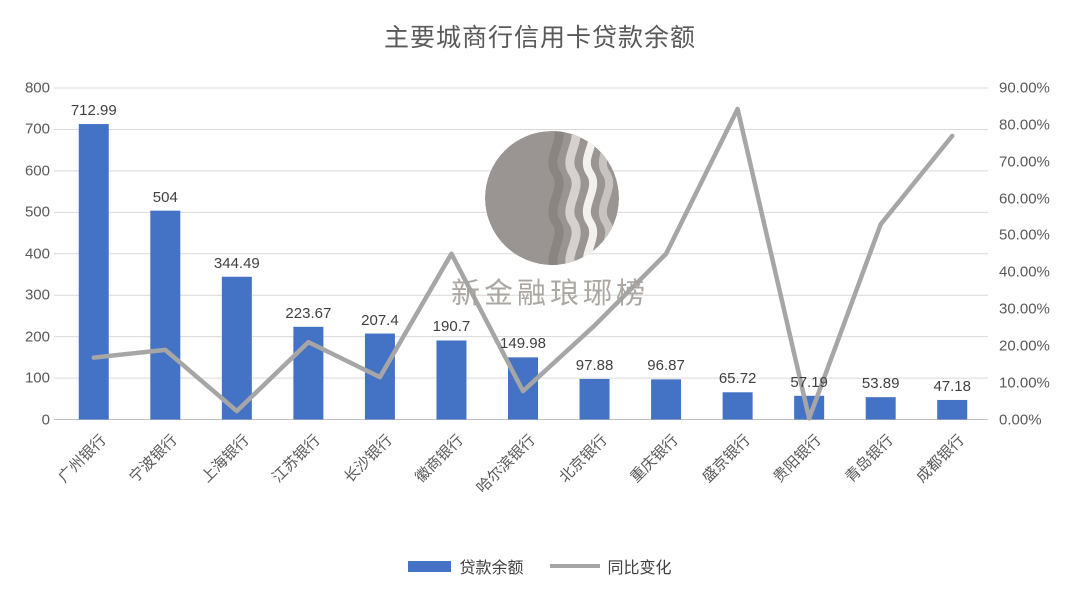 The width and height of the screenshot is (1080, 594). Describe the element at coordinates (550, 294) in the screenshot. I see `watermark-text: 新金融琅琊榜` at that location.